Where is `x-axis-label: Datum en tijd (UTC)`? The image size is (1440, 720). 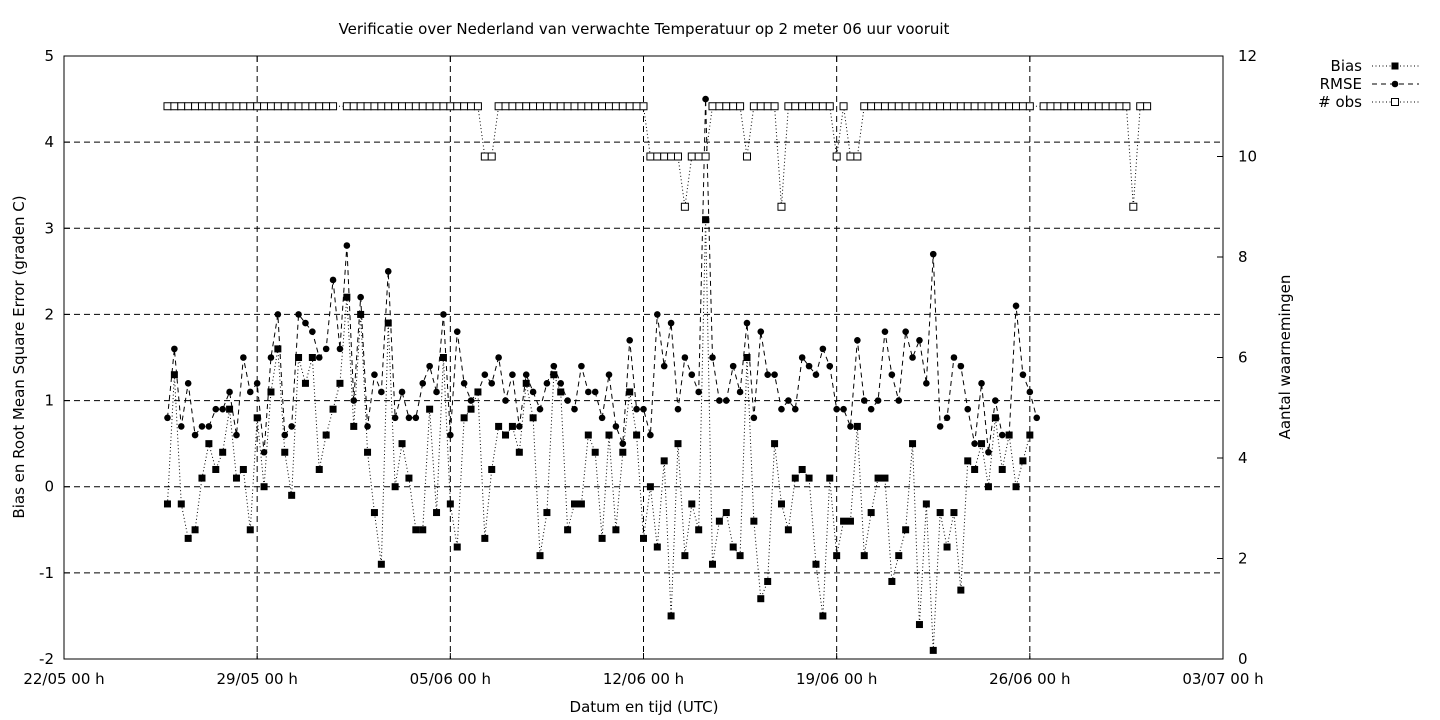 x-axis-label: Datum en tijd (UTC) is located at coordinates (644, 707).